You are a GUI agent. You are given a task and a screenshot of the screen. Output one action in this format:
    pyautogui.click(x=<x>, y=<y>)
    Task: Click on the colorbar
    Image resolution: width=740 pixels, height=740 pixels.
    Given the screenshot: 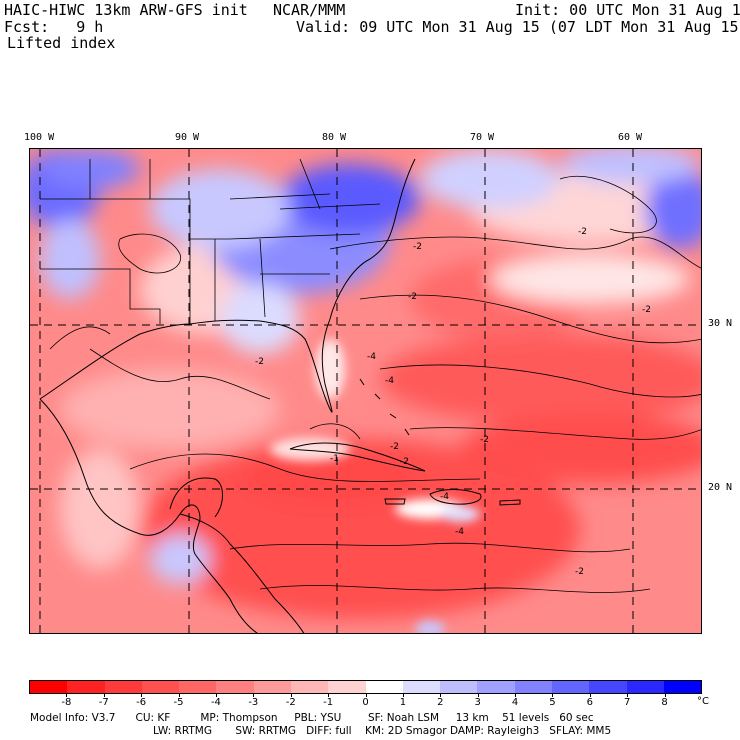 What is the action you would take?
    pyautogui.click(x=365, y=687)
    